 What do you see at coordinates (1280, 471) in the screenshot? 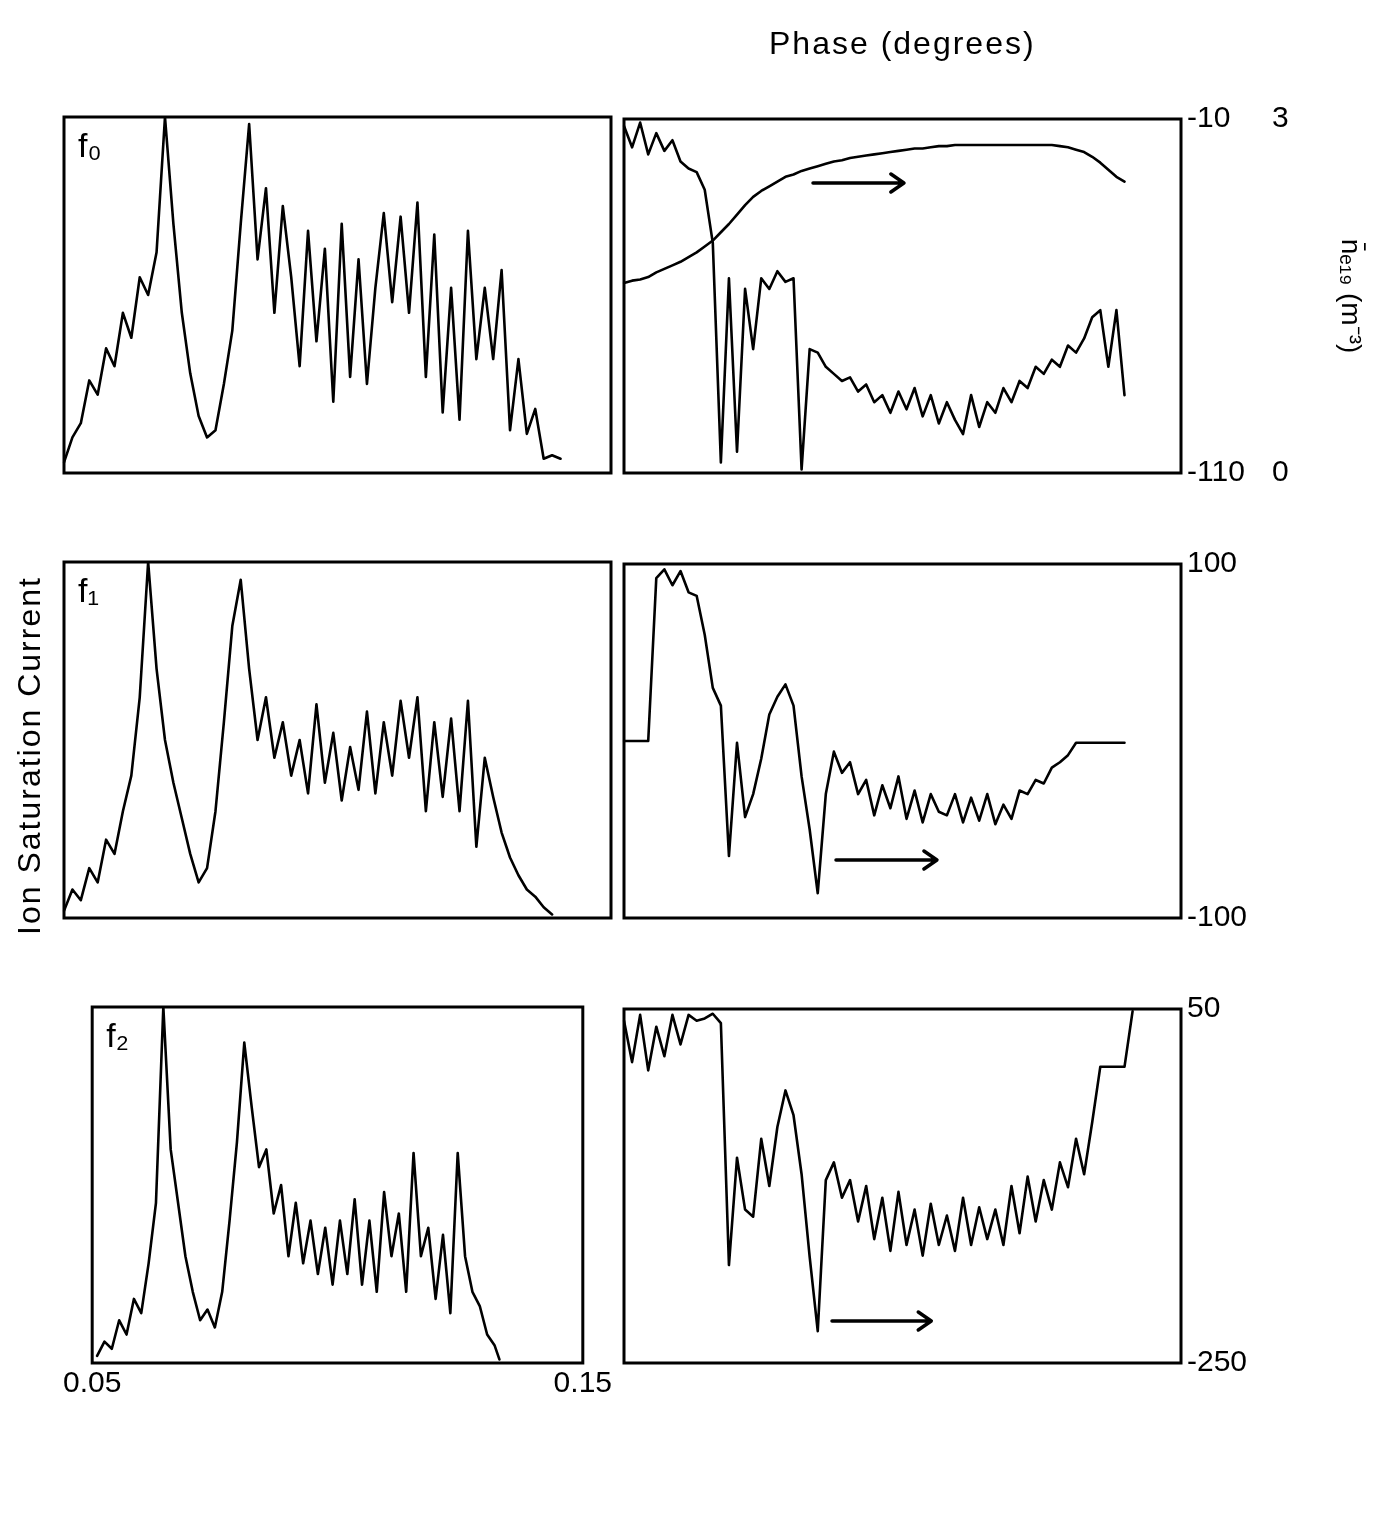
I see `y2-tick-label: 0` at bounding box center [1280, 471].